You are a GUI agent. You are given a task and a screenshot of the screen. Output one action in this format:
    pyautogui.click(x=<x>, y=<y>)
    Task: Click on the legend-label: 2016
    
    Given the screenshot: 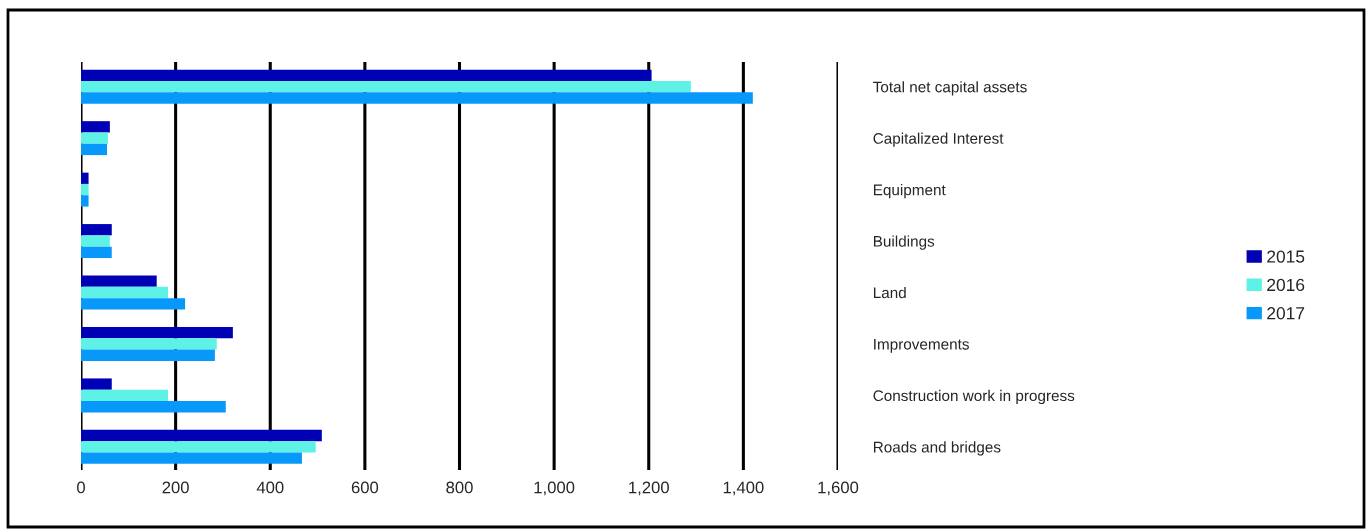 What is the action you would take?
    pyautogui.click(x=1286, y=285)
    